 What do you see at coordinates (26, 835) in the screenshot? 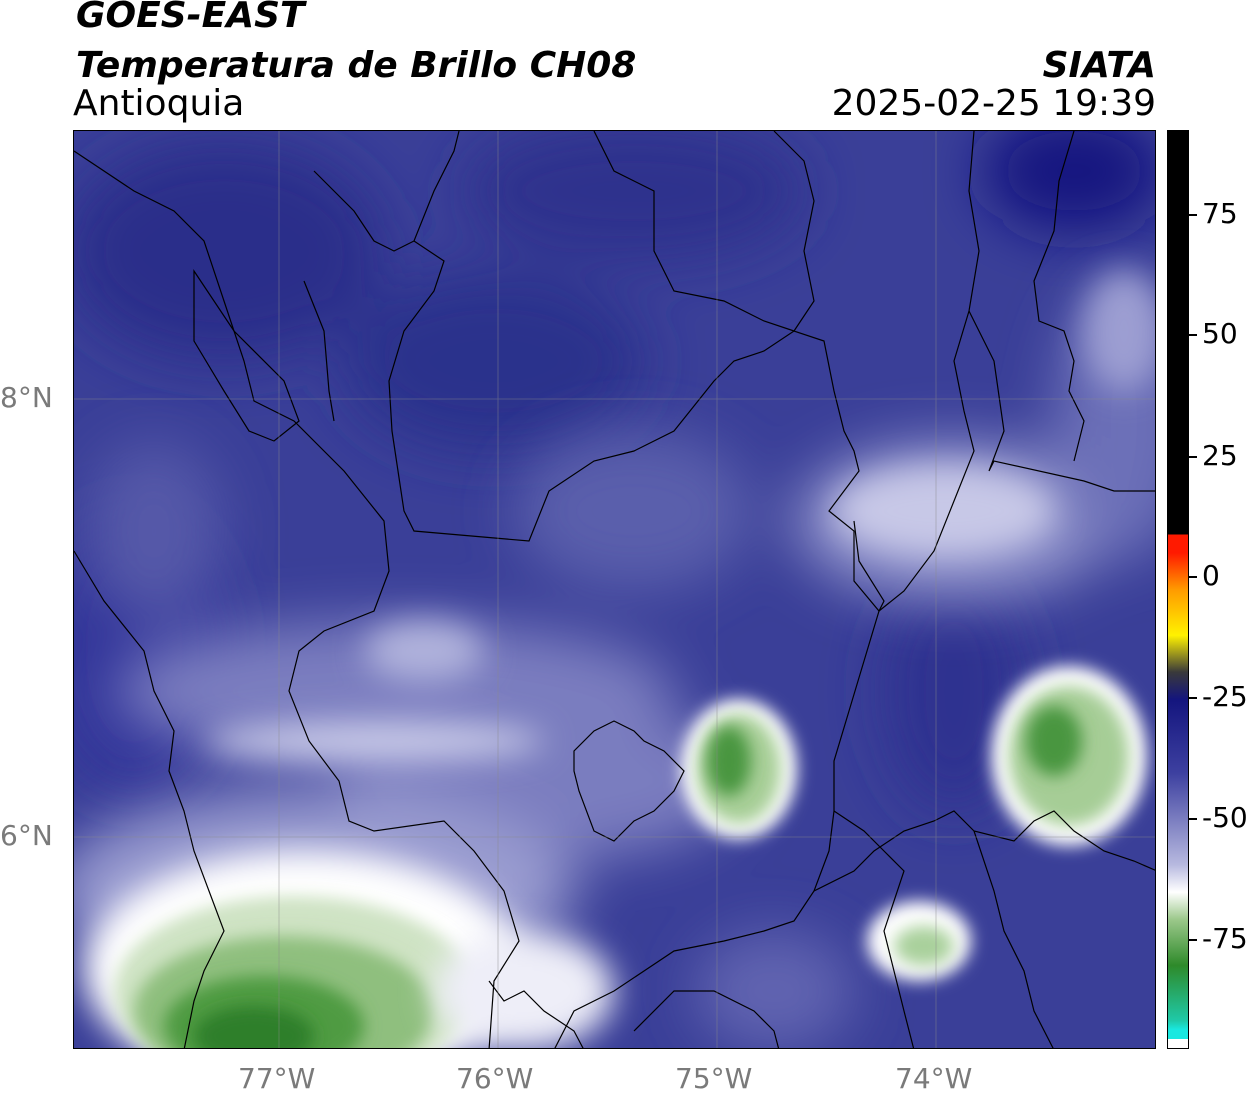
I see `lat-label-6n: 6°N` at bounding box center [26, 835].